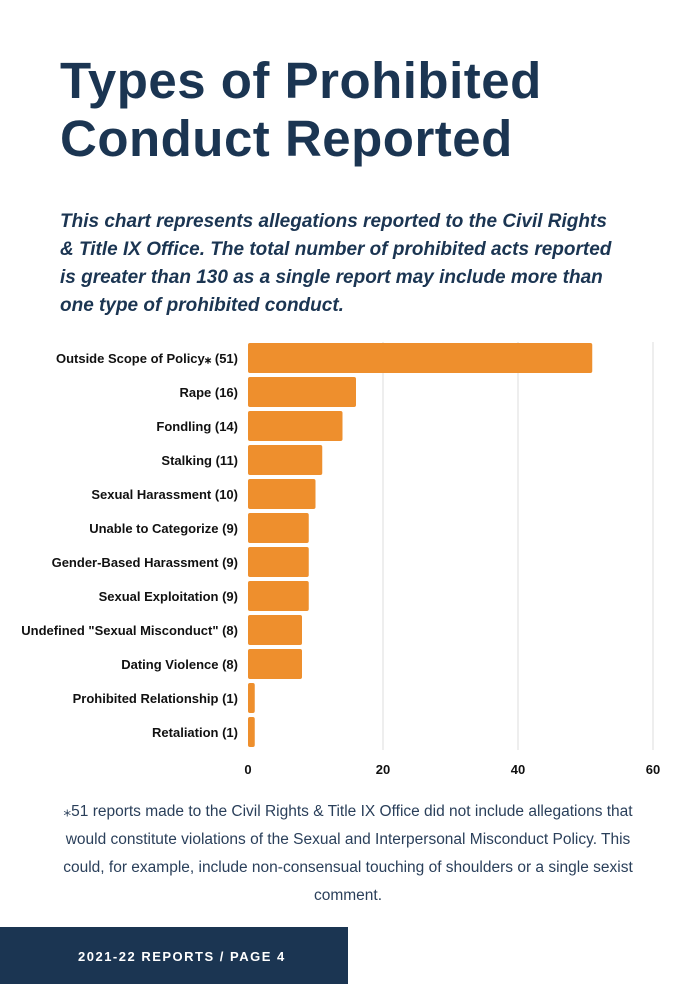 Image resolution: width=696 pixels, height=984 pixels. Describe the element at coordinates (147, 358) in the screenshot. I see `category-label: Outside Scope of Policy⁎ (51)` at that location.